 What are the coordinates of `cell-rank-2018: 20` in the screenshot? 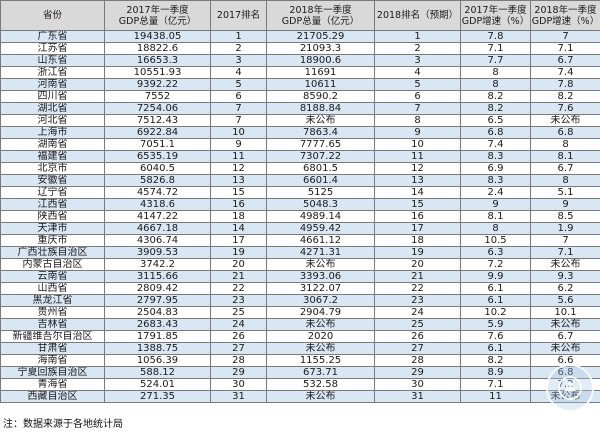 It's located at (417, 264).